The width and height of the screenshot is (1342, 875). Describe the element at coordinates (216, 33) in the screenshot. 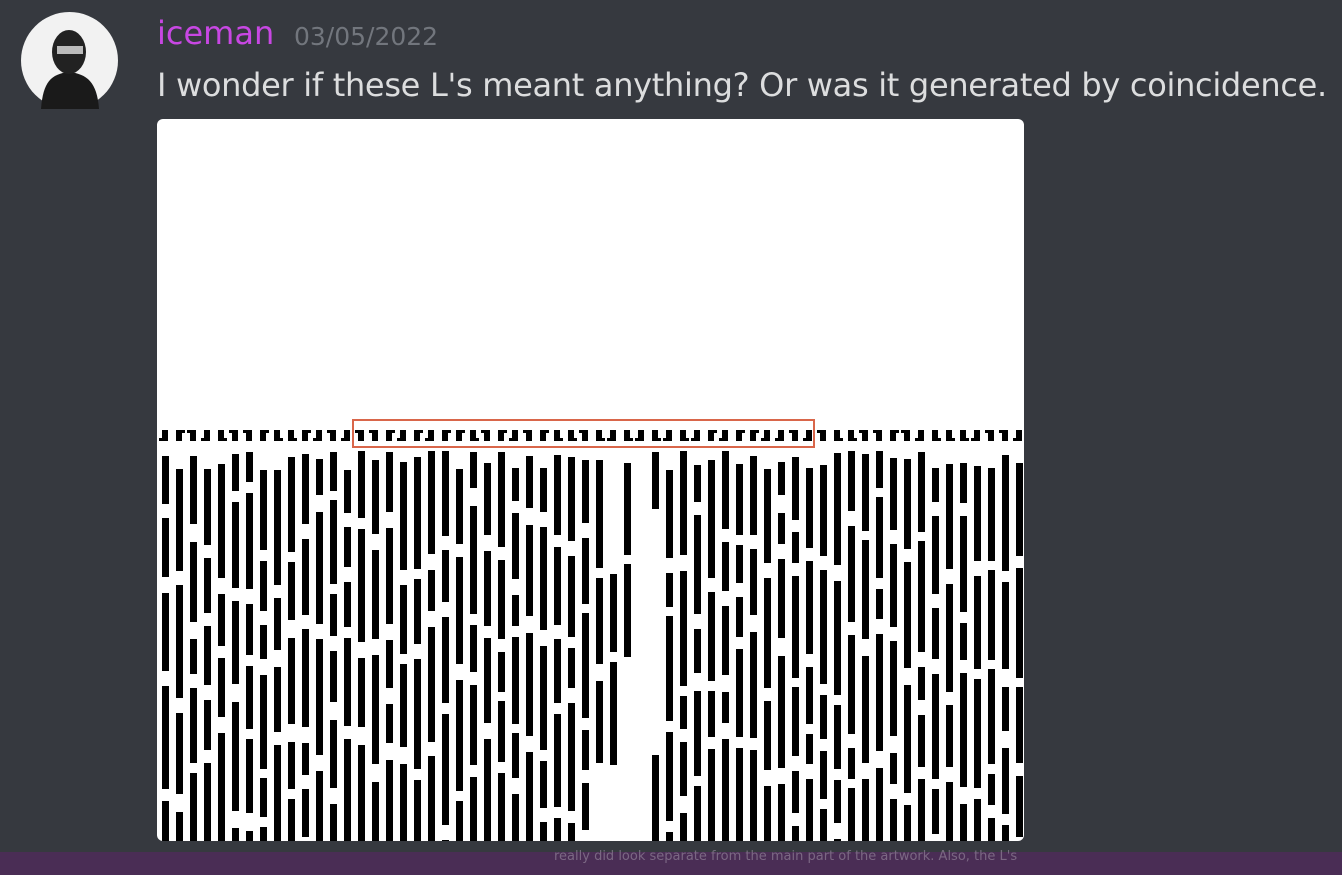

I see `username: iceman` at that location.